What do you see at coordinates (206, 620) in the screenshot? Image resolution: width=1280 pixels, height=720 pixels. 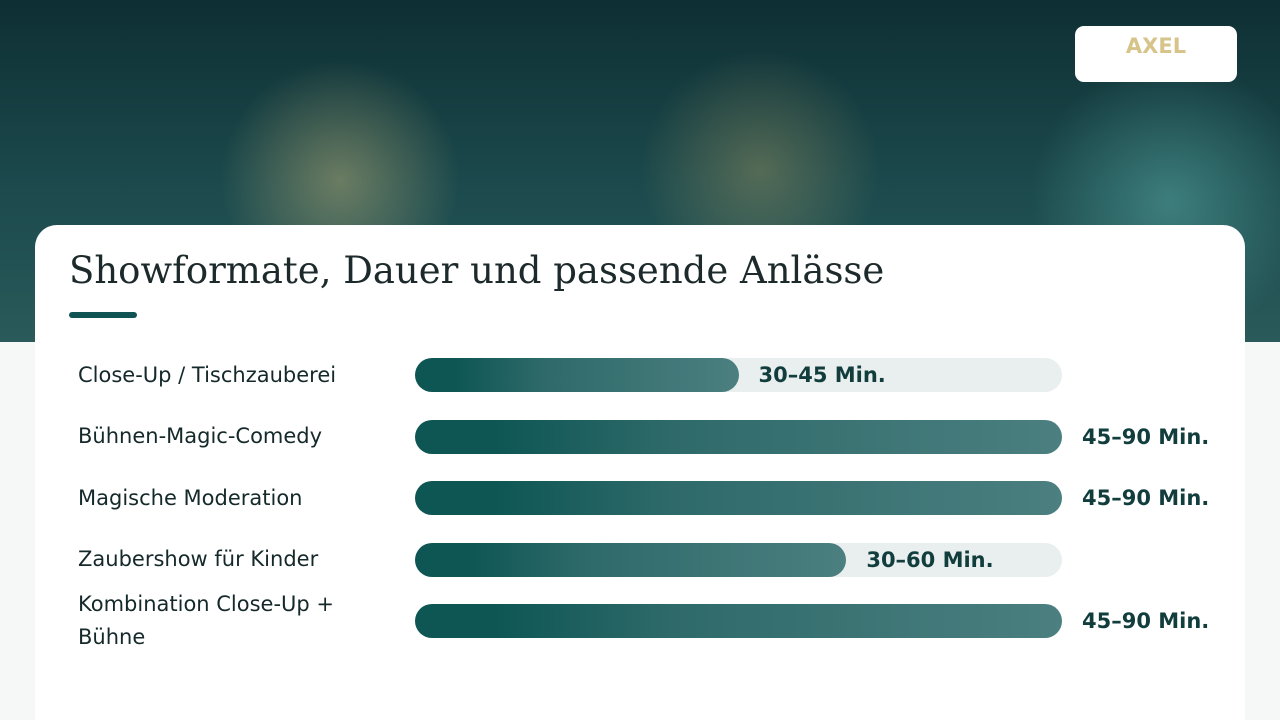 I see `category-label: Kombination Close-Up + Bühne` at bounding box center [206, 620].